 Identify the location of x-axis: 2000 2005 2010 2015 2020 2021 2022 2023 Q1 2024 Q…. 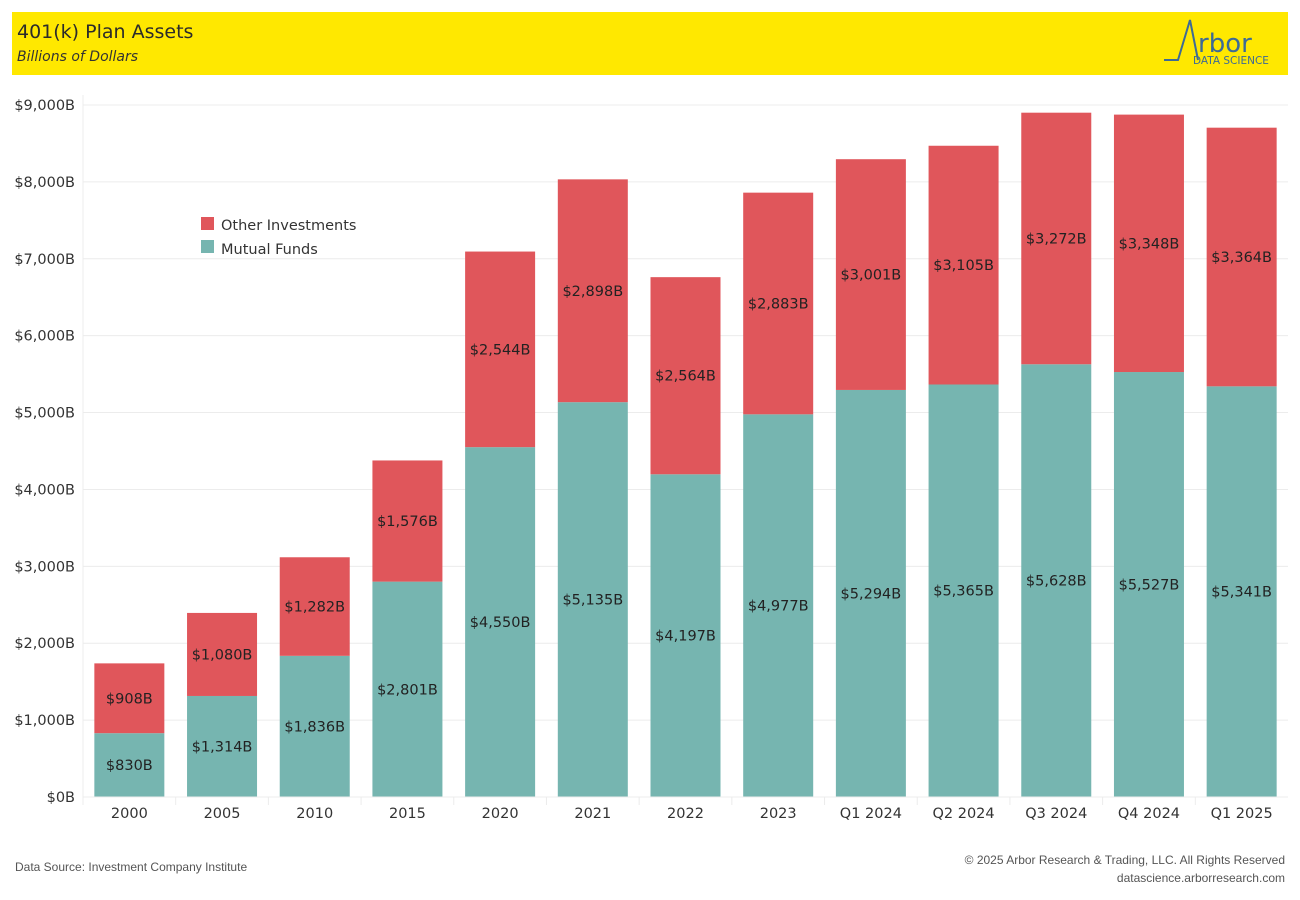
(685, 809).